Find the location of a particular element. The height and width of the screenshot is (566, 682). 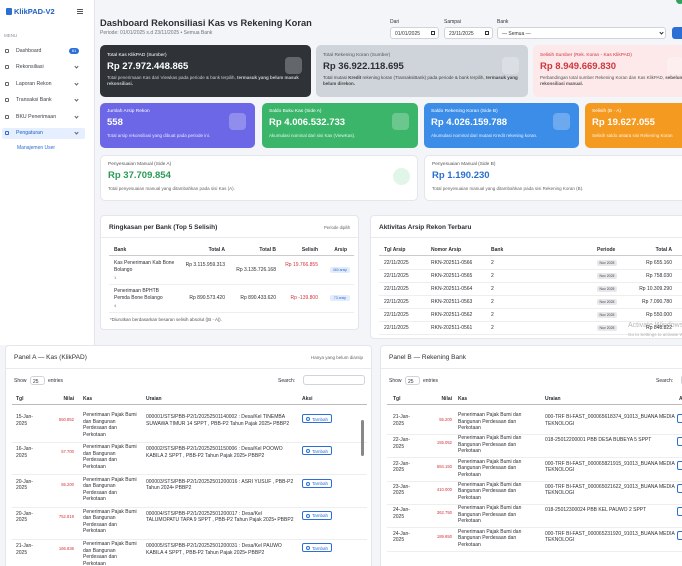

cell: RKN-202511-0566 is located at coordinates (452, 263).